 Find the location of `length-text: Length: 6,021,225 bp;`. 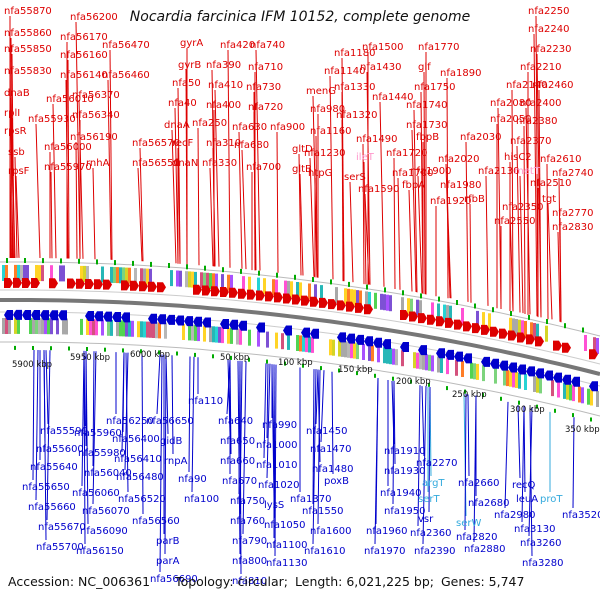

length-text: Length: 6,021,225 bp; is located at coordinates (364, 581).